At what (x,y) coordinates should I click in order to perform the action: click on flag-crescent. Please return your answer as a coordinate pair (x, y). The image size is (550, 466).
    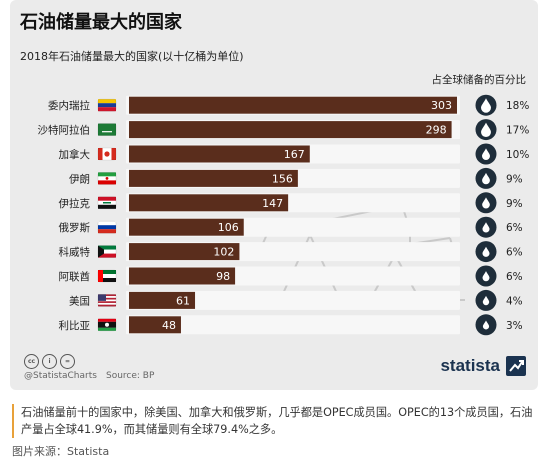
    Looking at the image, I should click on (107, 324).